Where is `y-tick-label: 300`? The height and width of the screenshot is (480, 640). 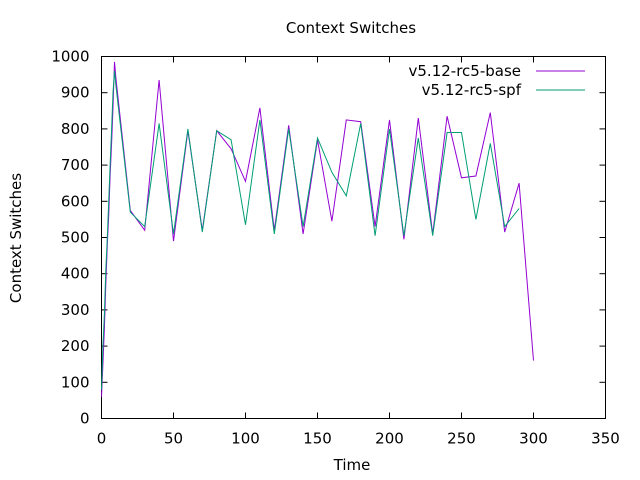
y-tick-label: 300 is located at coordinates (75, 310).